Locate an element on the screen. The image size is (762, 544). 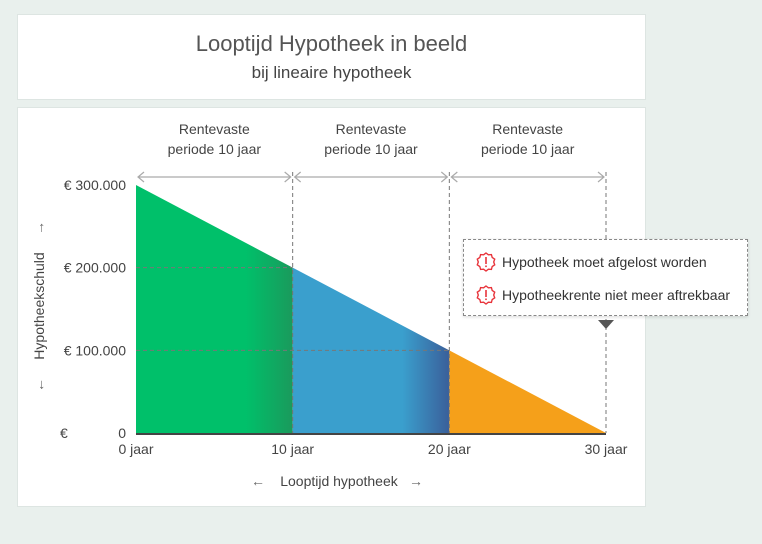
x-tick-label: 0 jaar is located at coordinates (135, 449).